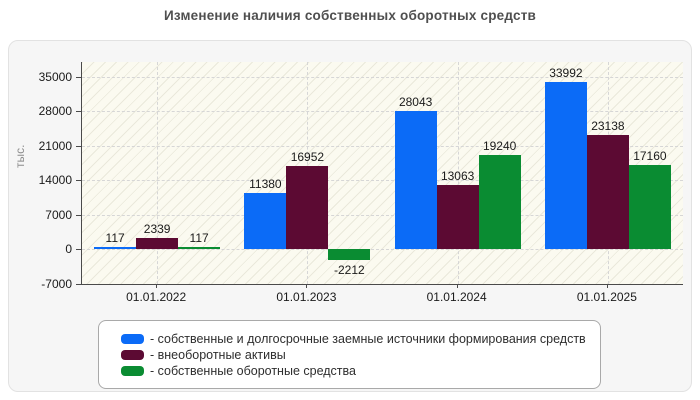 This screenshot has width=700, height=400. What do you see at coordinates (349, 270) in the screenshot?
I see `bar-value-label: -2212` at bounding box center [349, 270].